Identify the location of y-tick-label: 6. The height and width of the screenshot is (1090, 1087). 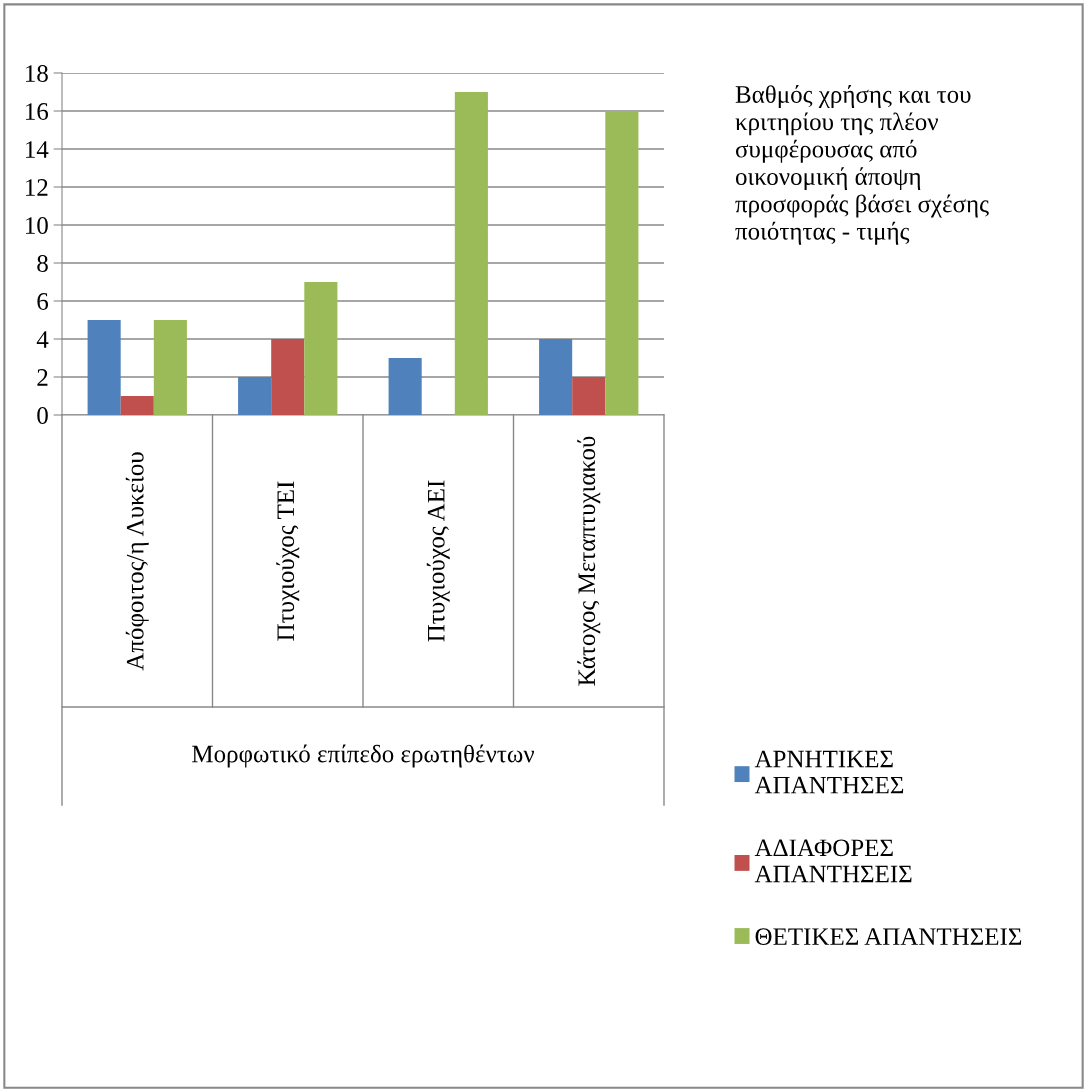
(43, 301).